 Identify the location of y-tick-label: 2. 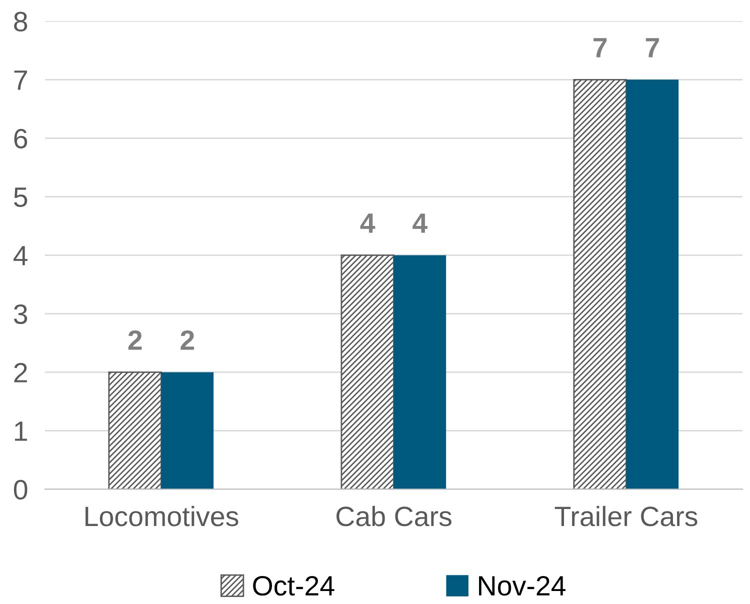
(20, 372).